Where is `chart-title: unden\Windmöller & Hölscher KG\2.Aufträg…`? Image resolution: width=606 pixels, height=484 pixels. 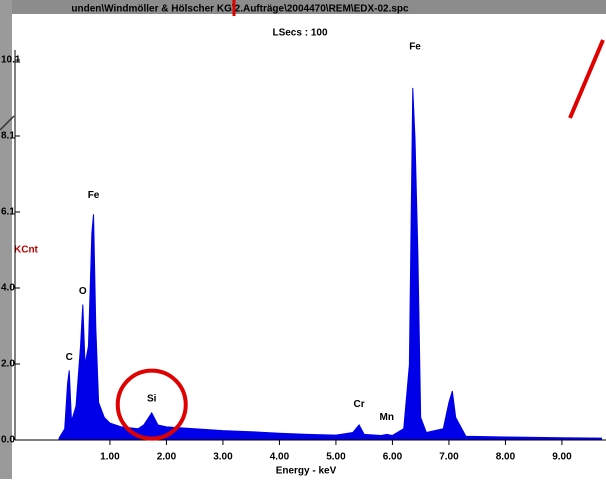 chart-title: unden\Windmöller & Hölscher KG\2.Aufträg… is located at coordinates (240, 9).